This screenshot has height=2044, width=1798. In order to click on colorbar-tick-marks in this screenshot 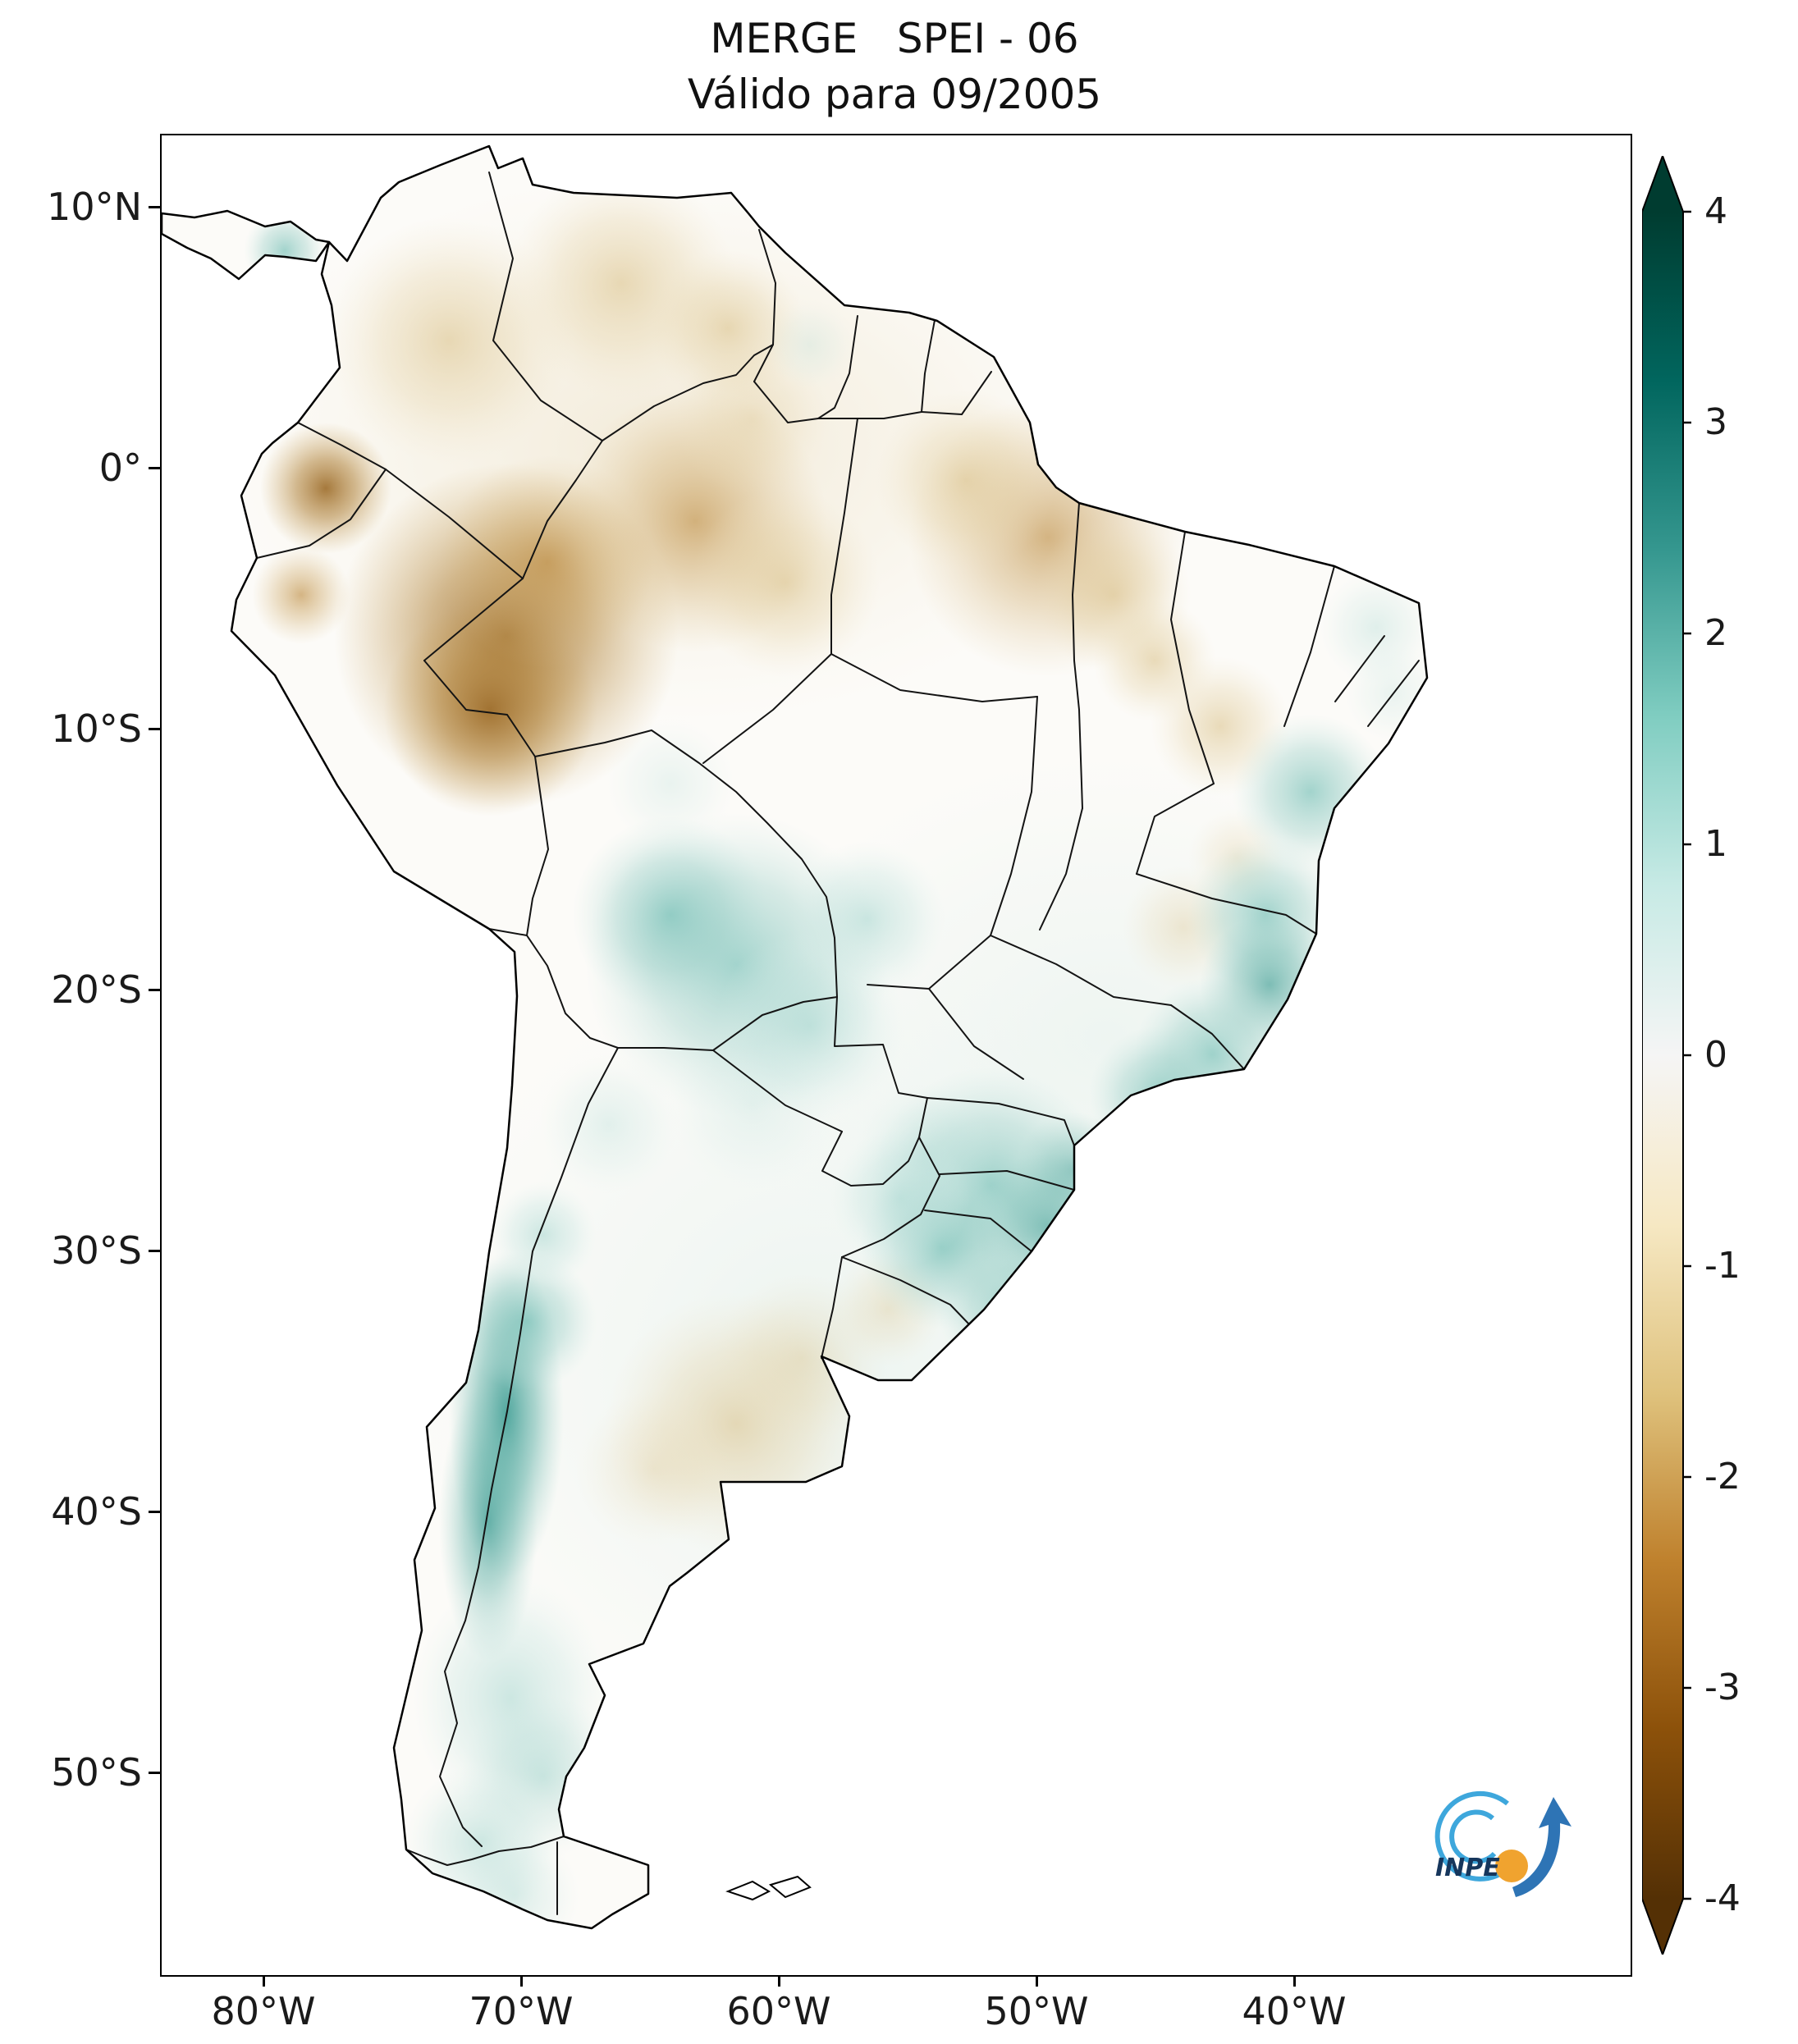, I will do `click(1687, 1055)`.